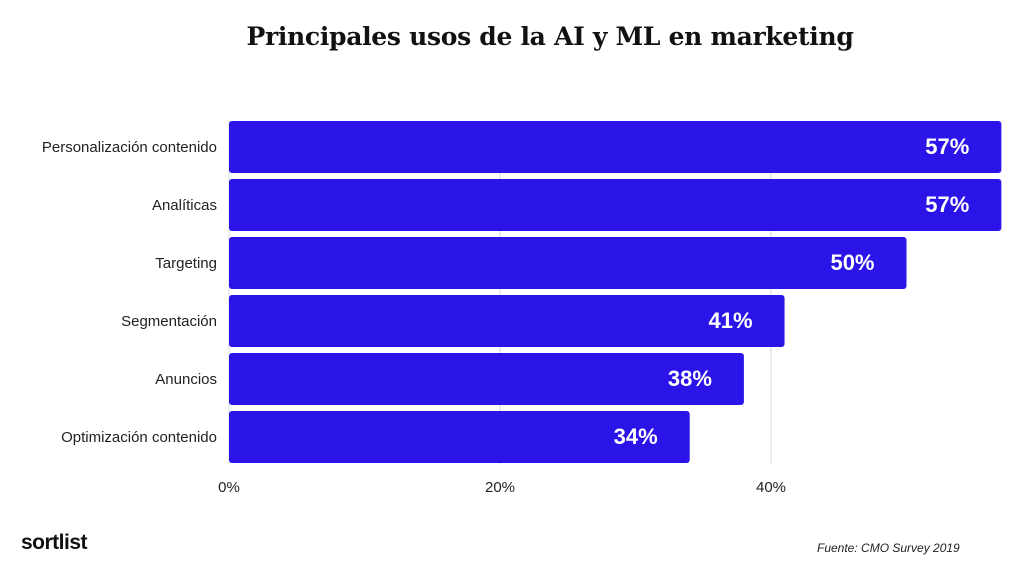 The width and height of the screenshot is (1024, 576). What do you see at coordinates (229, 487) in the screenshot?
I see `x-tick-label: 0%` at bounding box center [229, 487].